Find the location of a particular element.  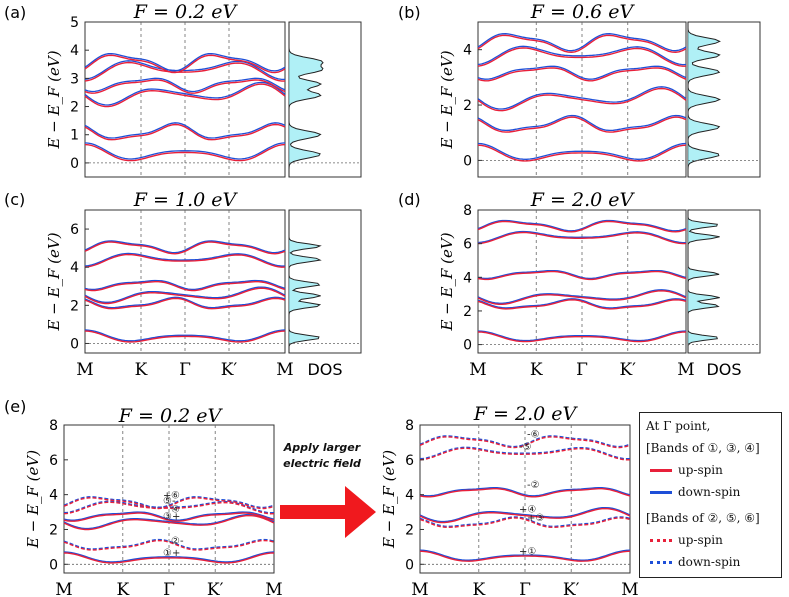

panel-label: (d) is located at coordinates (409, 199).